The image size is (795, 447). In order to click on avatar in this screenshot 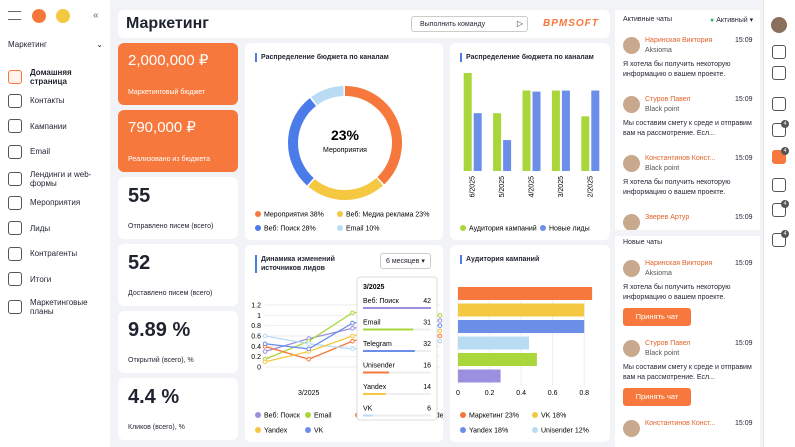, I will do `click(631, 222)`.